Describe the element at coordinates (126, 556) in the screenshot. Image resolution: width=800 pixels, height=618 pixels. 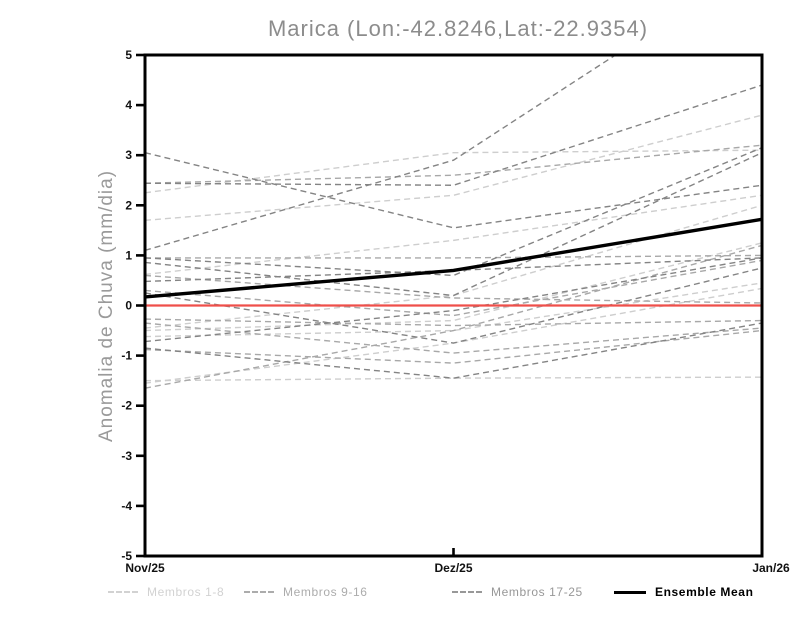
I see `y-tick-label: -5` at that location.